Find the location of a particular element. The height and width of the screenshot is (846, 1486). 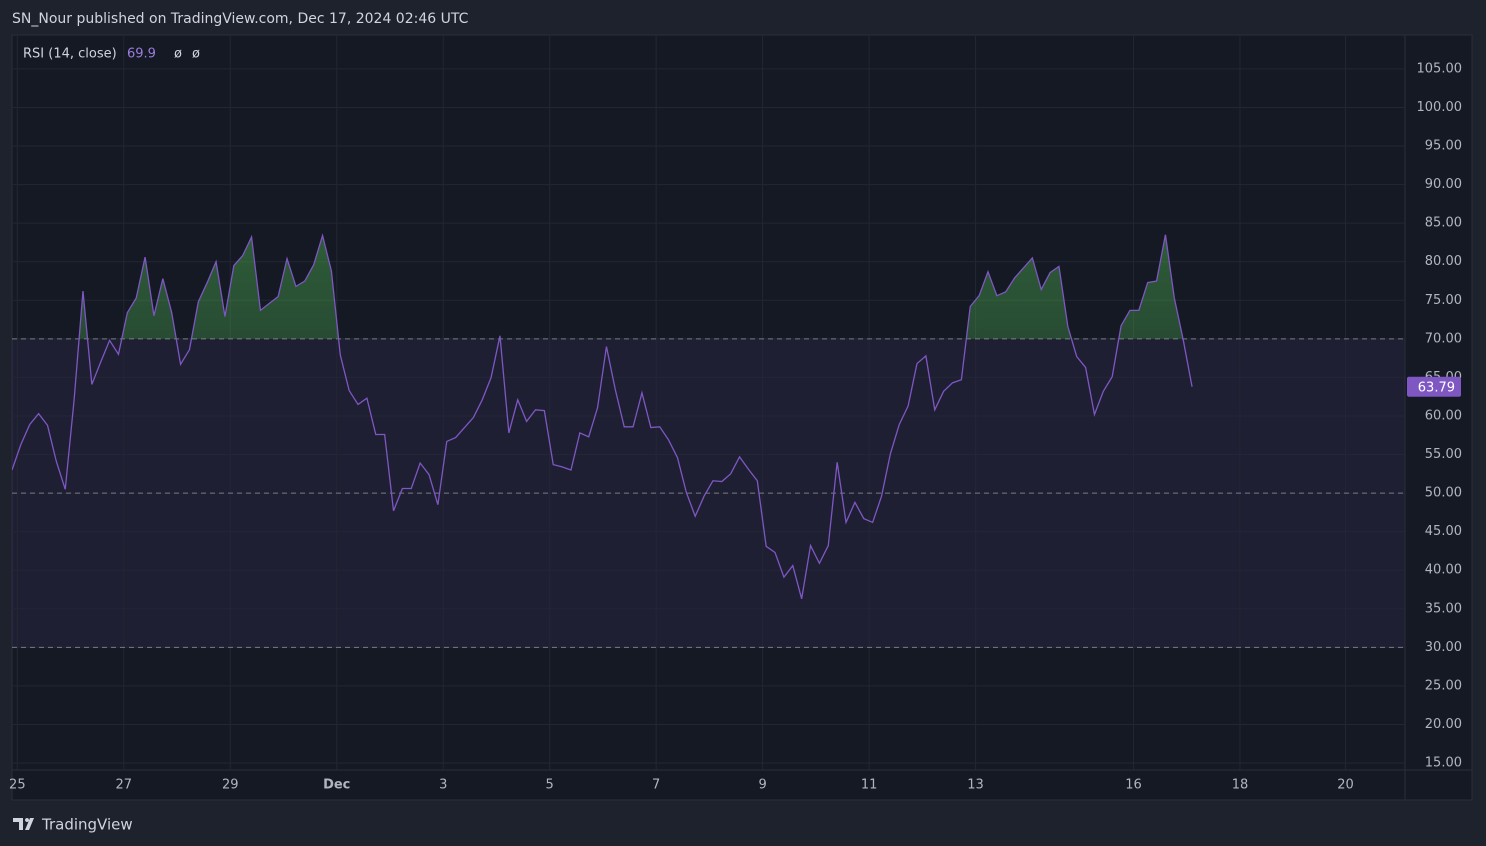

y-tick-label: 75.00 is located at coordinates (1443, 300).